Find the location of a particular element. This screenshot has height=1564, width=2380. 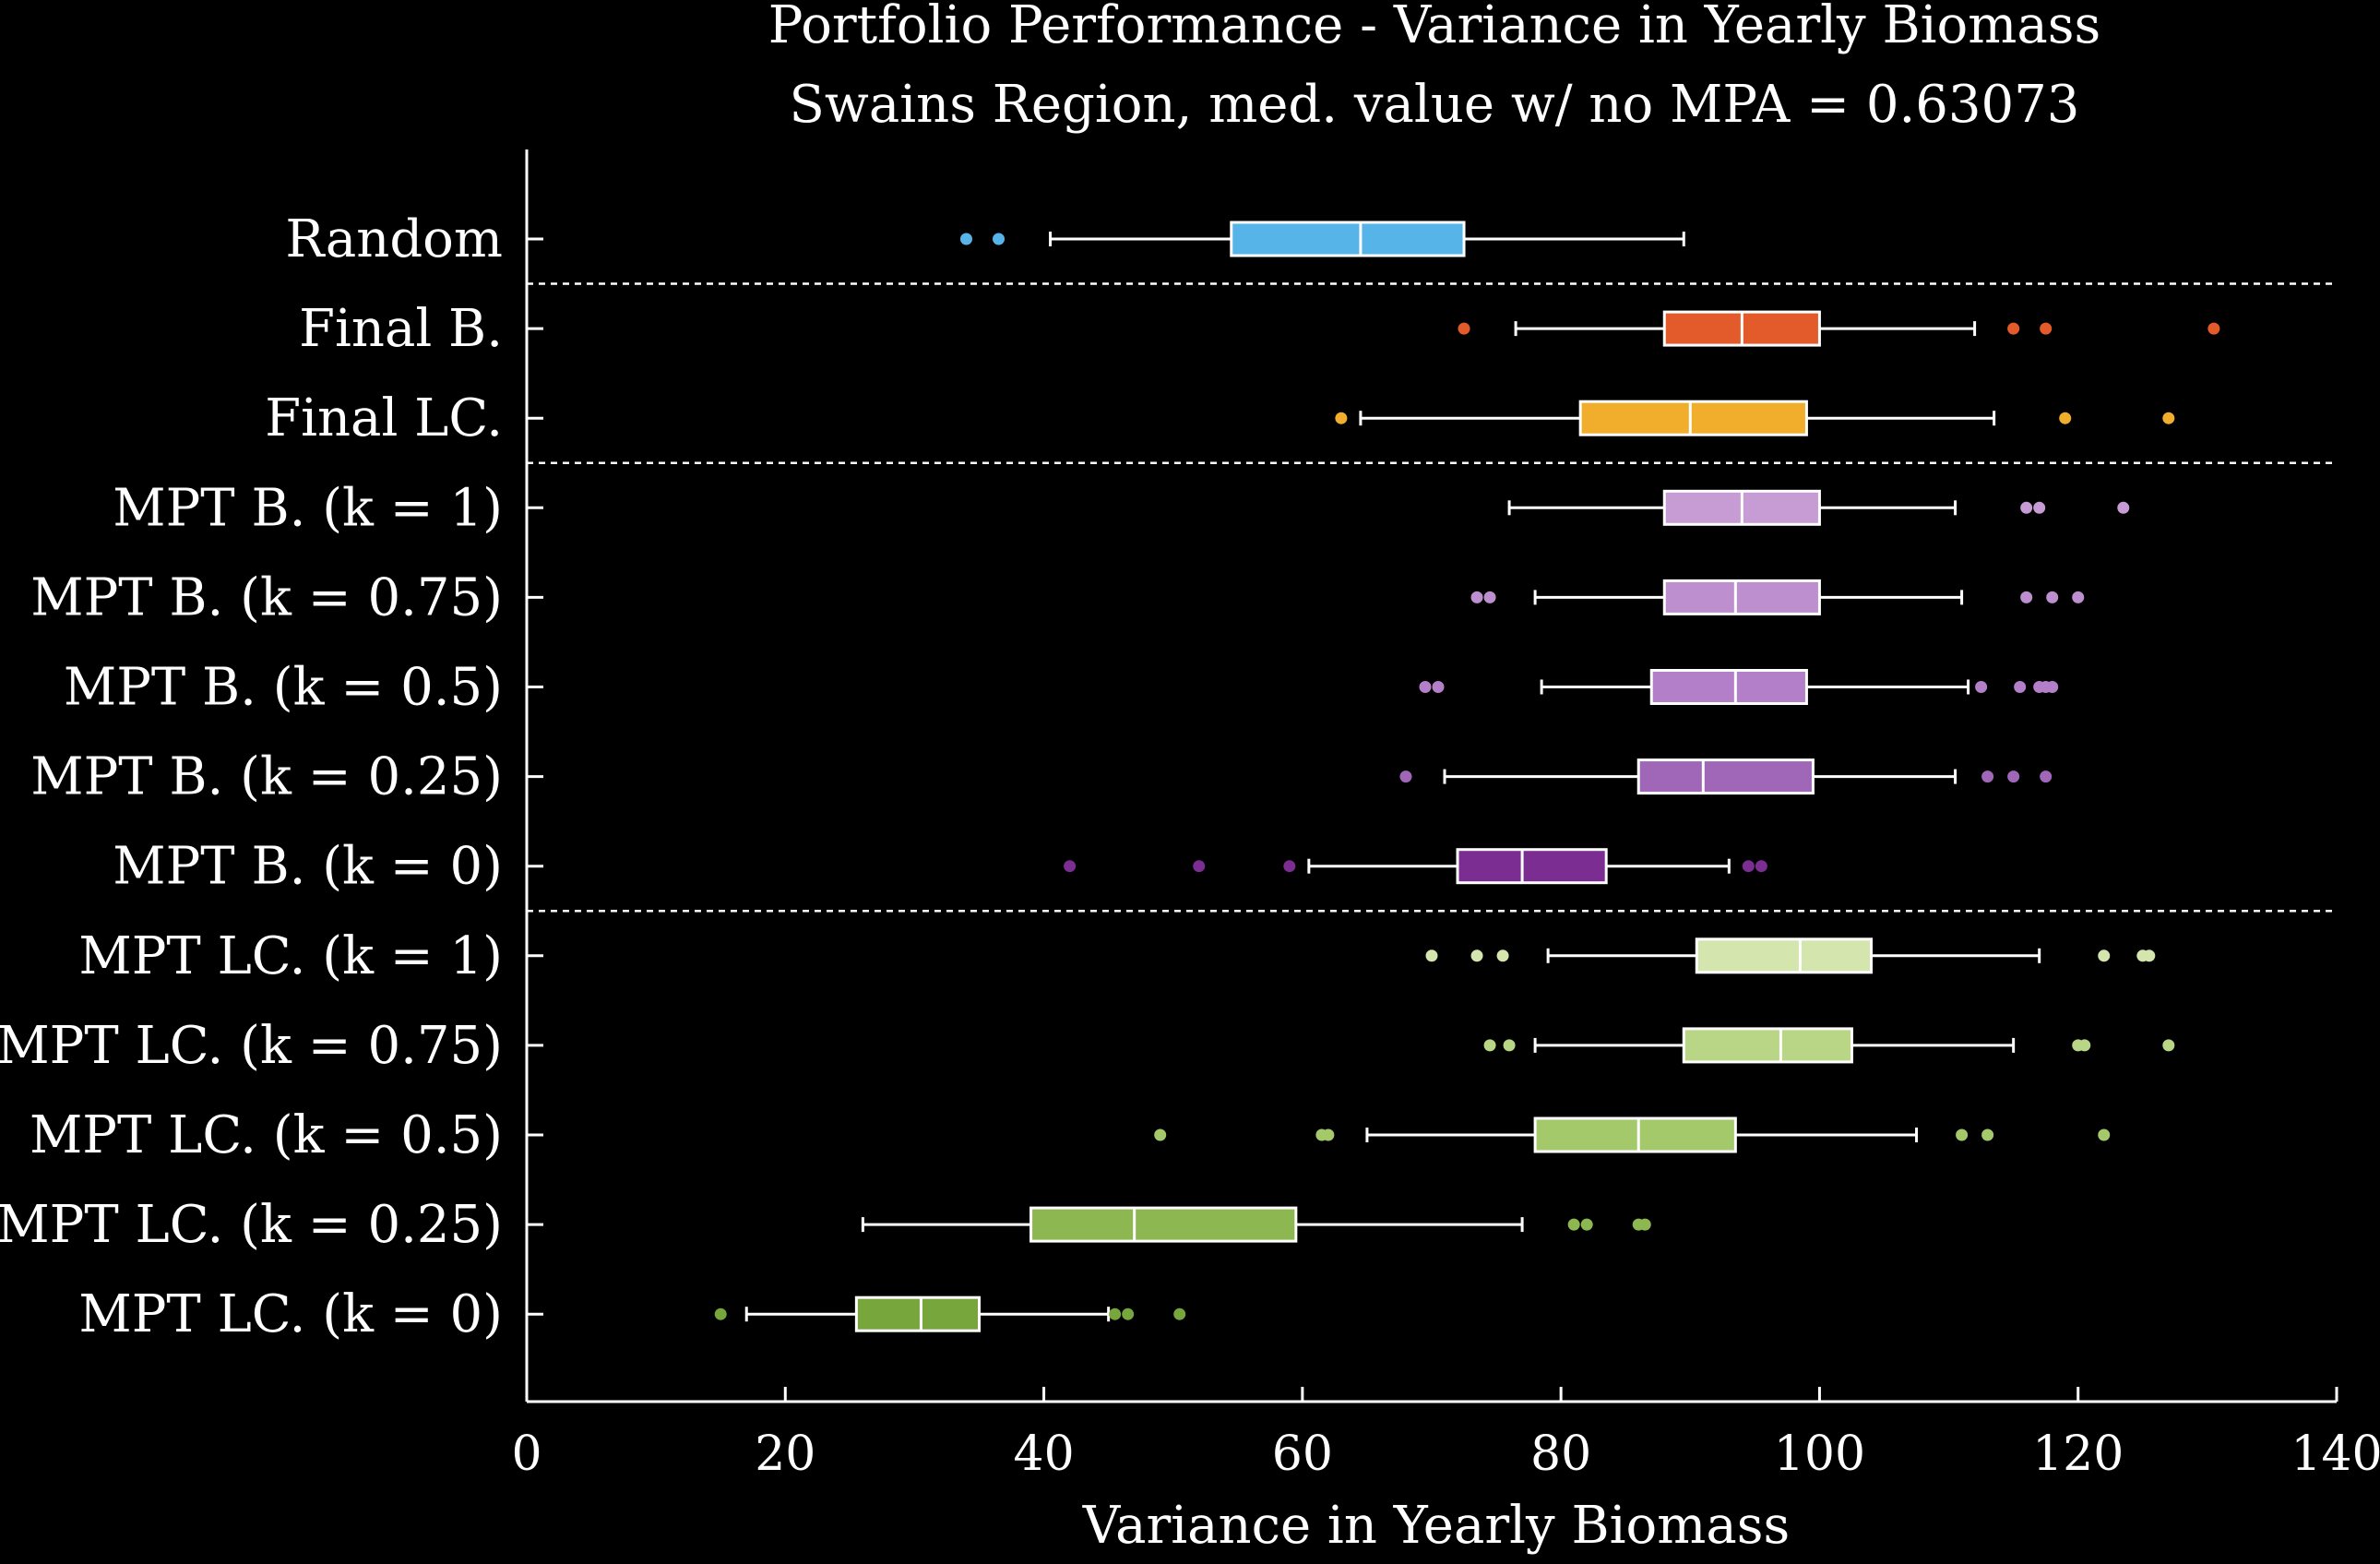

y-tick-label: MPT B. (k = 0.25) is located at coordinates (266, 777).